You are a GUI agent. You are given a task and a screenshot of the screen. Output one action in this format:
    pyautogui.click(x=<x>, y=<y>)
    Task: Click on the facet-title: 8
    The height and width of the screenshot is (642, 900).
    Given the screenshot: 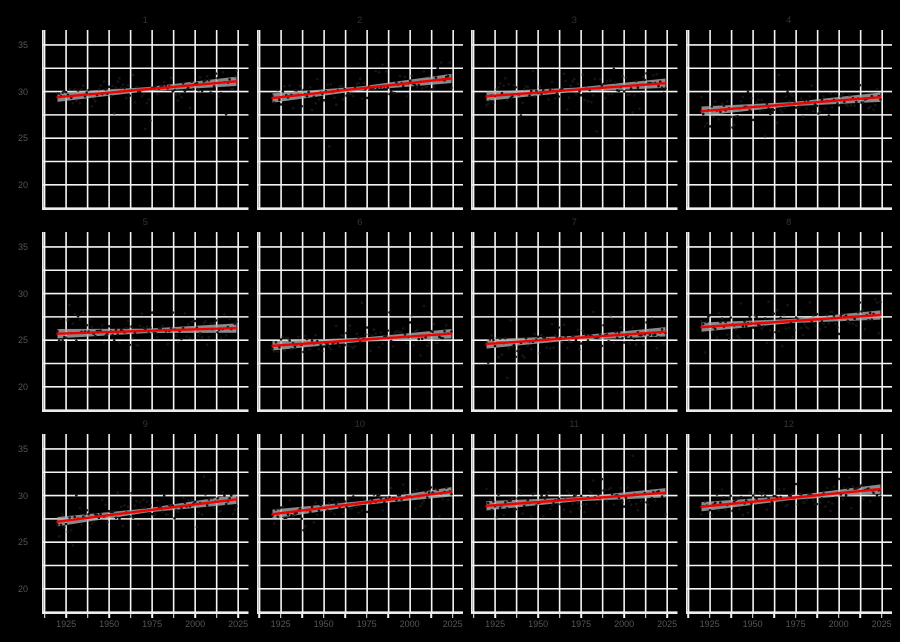 What is the action you would take?
    pyautogui.click(x=789, y=222)
    